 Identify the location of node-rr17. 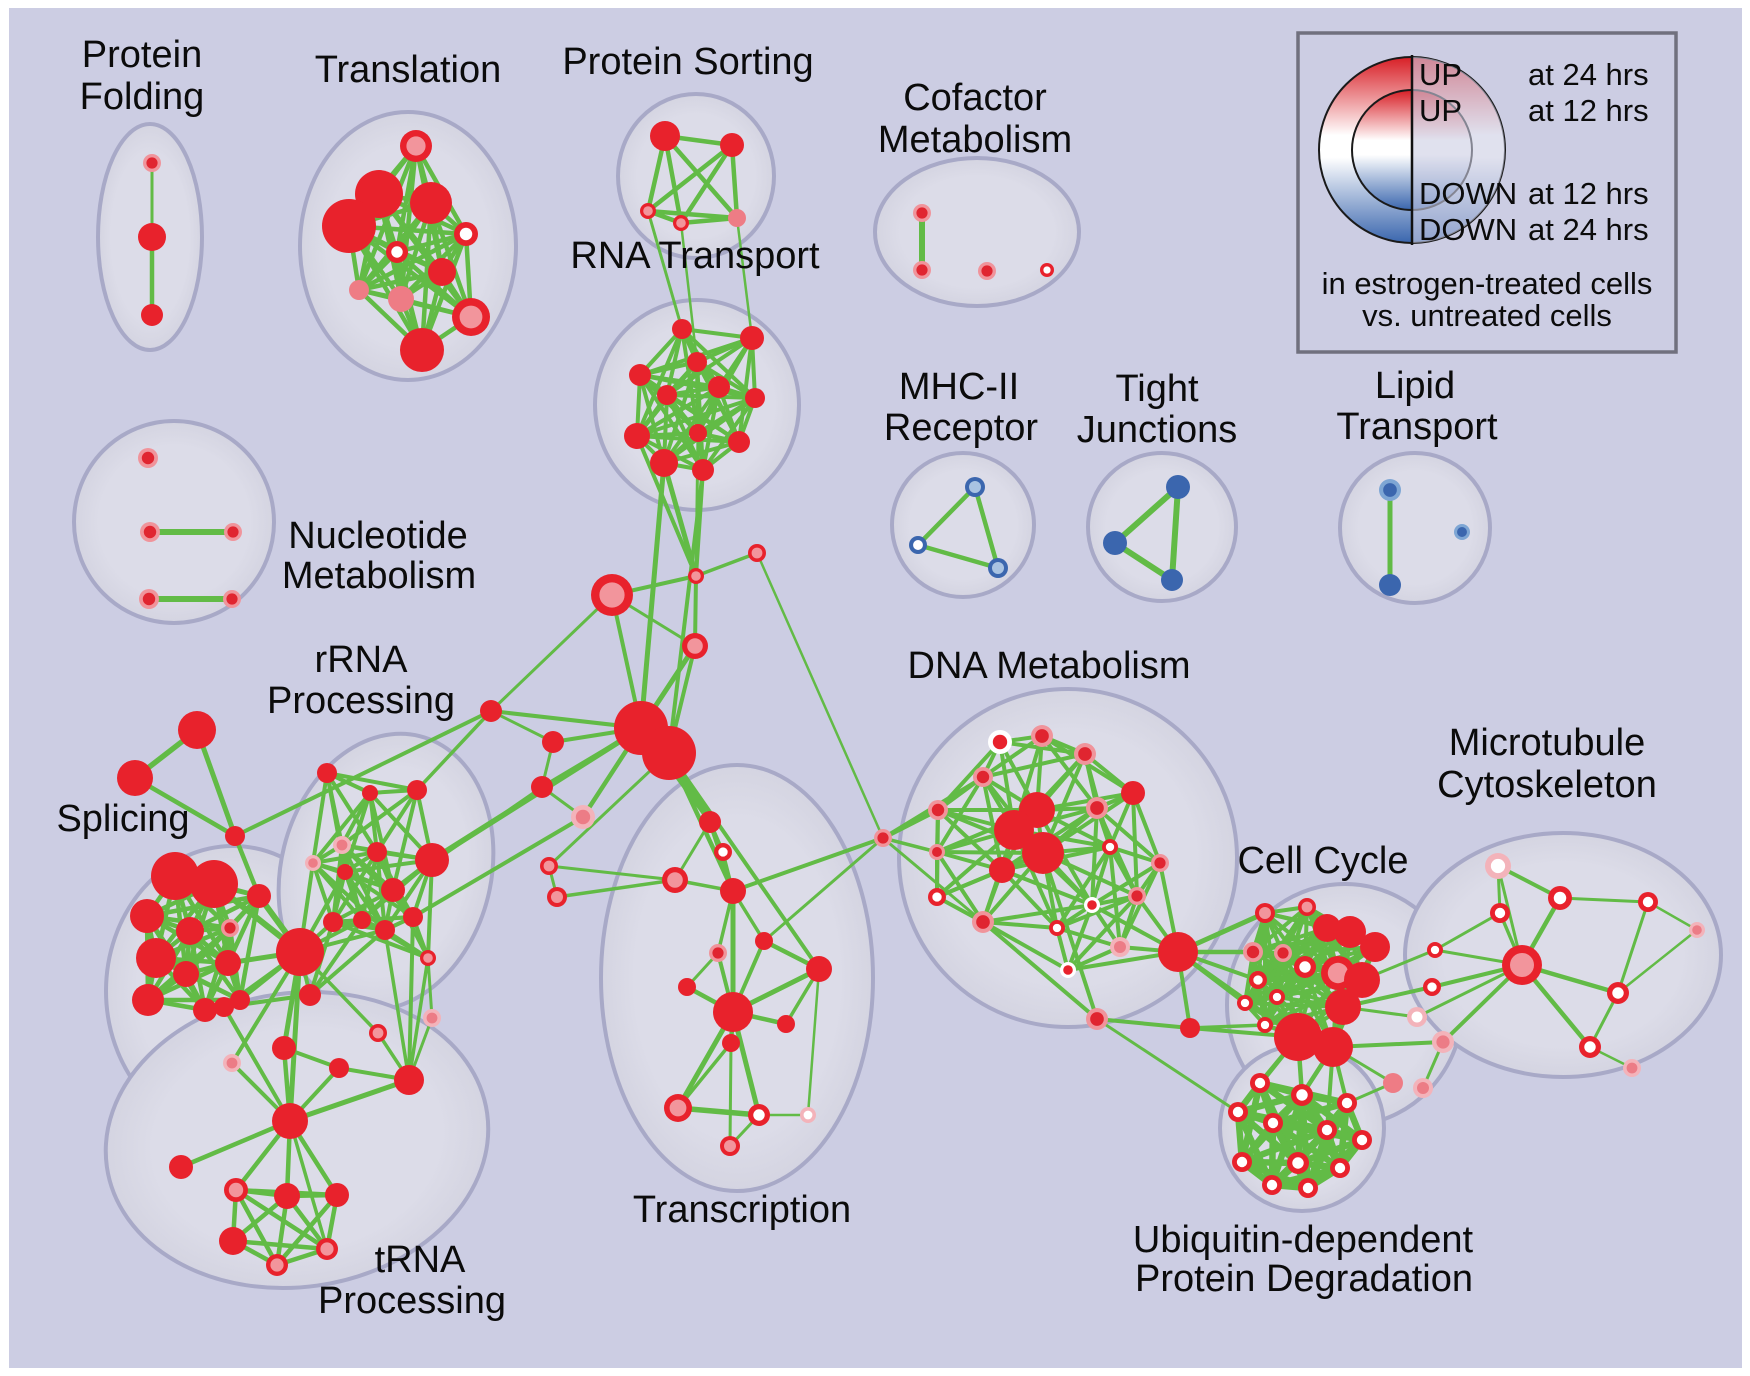
(432, 1018).